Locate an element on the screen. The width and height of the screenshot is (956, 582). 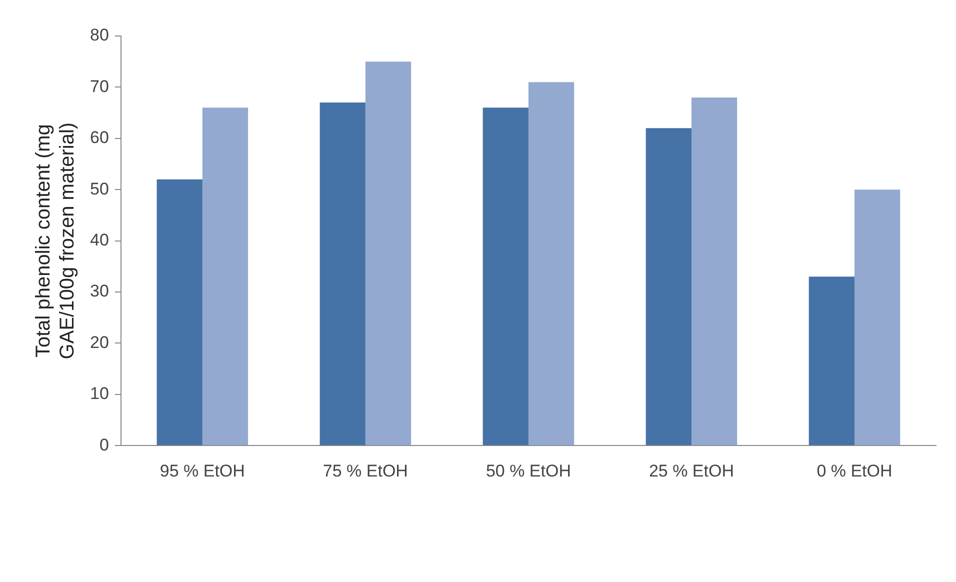
y-tick-label: 50 is located at coordinates (99, 188).